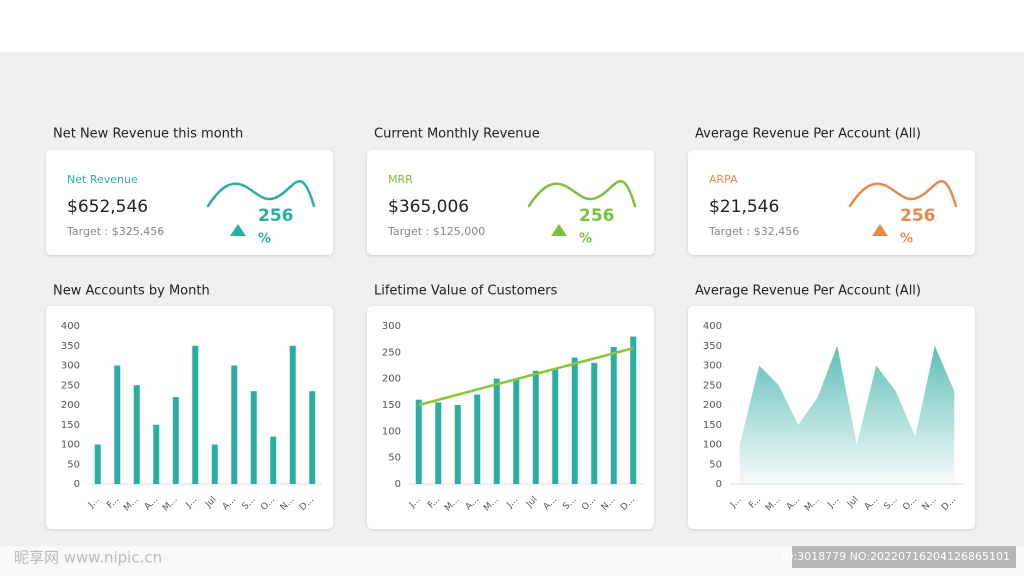  Describe the element at coordinates (400, 179) in the screenshot. I see `kpi-label: MRR` at that location.